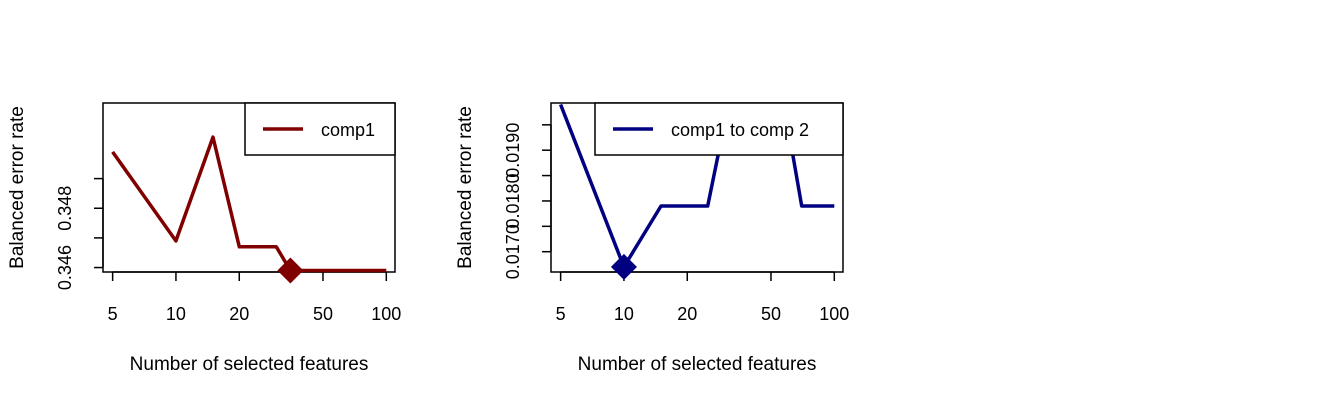 The width and height of the screenshot is (1344, 403). I want to click on y-tick-label: 0.348, so click(65, 208).